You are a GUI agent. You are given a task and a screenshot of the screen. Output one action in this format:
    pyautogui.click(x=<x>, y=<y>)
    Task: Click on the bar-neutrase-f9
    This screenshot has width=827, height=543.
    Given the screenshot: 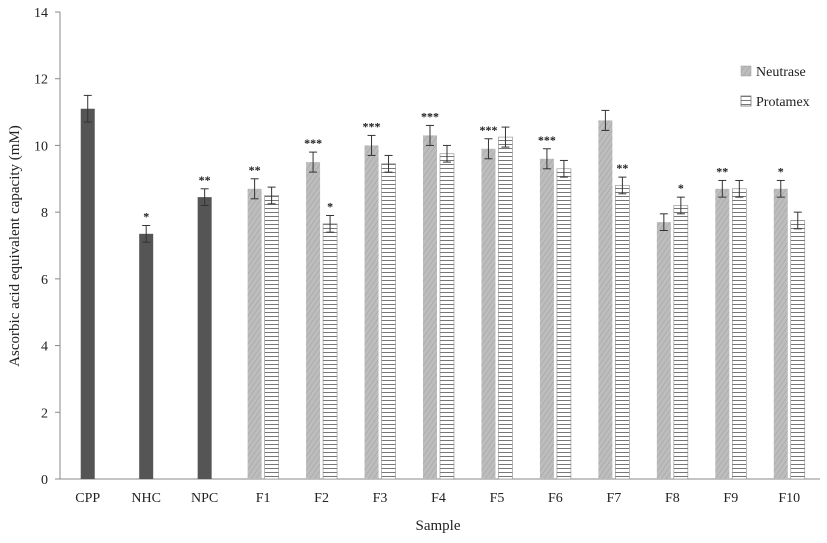 What is the action you would take?
    pyautogui.click(x=722, y=334)
    